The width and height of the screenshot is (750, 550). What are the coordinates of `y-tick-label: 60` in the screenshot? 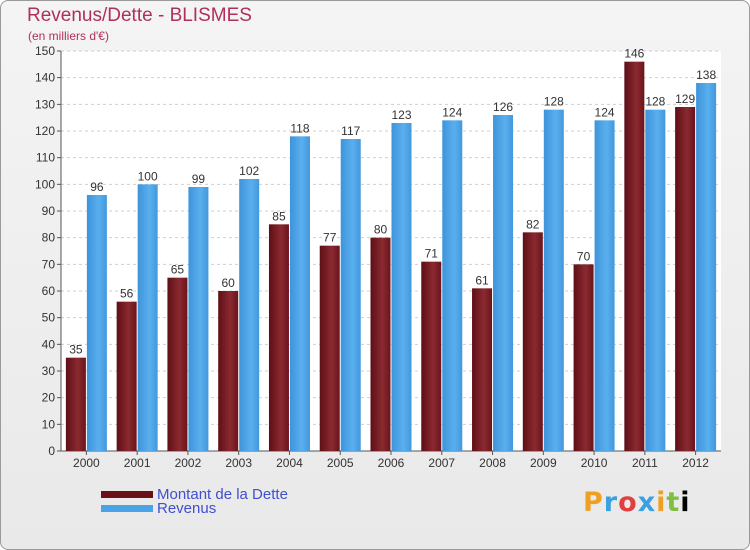 It's located at (49, 291).